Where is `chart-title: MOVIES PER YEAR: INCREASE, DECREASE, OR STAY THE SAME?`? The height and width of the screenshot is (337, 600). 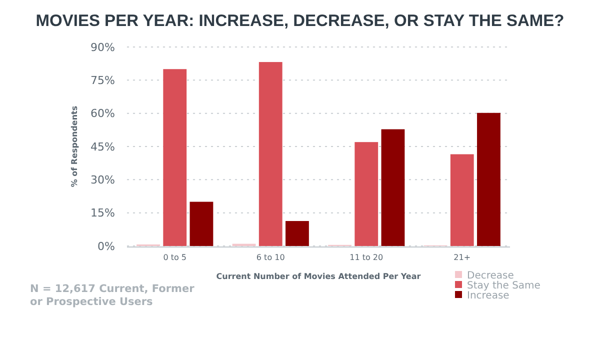
chart-title: MOVIES PER YEAR: INCREASE, DECREASE, OR STAY THE SAME? is located at coordinates (300, 21).